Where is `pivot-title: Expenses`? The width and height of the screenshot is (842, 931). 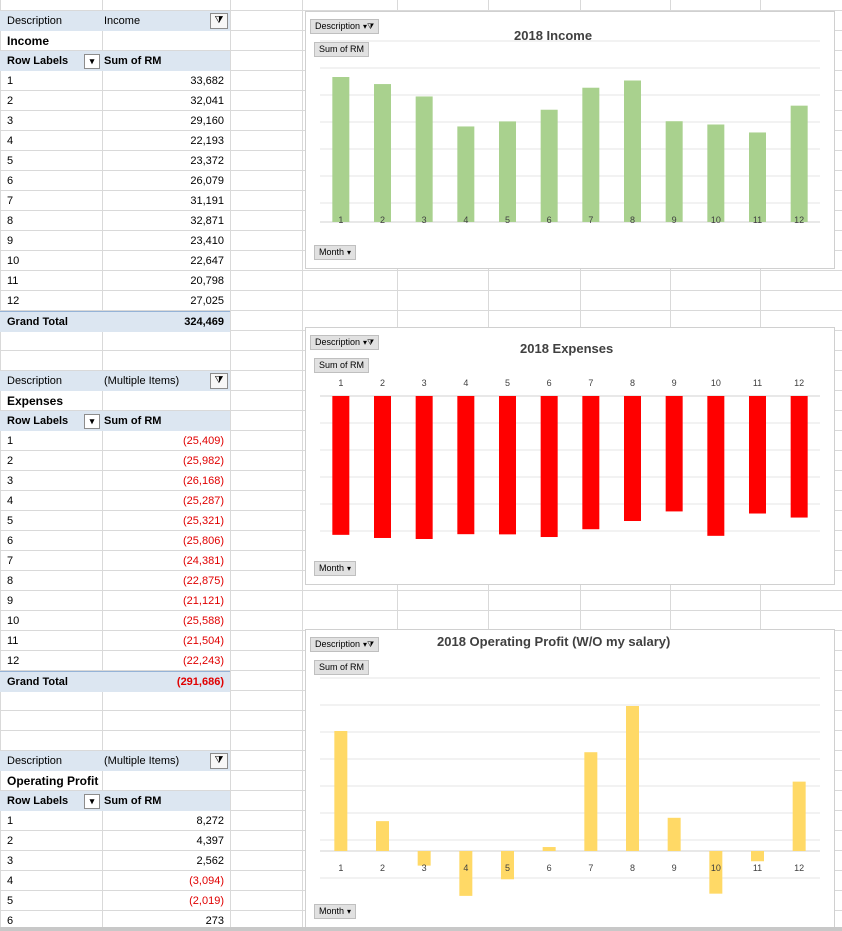 pivot-title: Expenses is located at coordinates (35, 401).